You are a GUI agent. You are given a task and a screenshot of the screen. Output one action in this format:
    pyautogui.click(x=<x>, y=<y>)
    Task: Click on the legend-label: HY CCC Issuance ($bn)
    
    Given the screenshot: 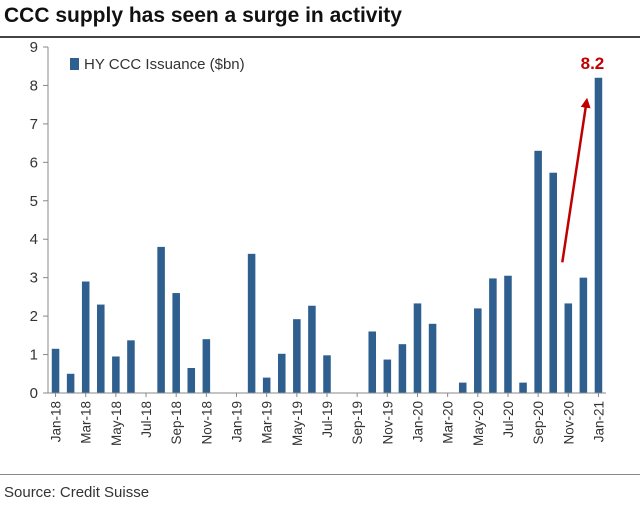 What is the action you would take?
    pyautogui.click(x=164, y=64)
    